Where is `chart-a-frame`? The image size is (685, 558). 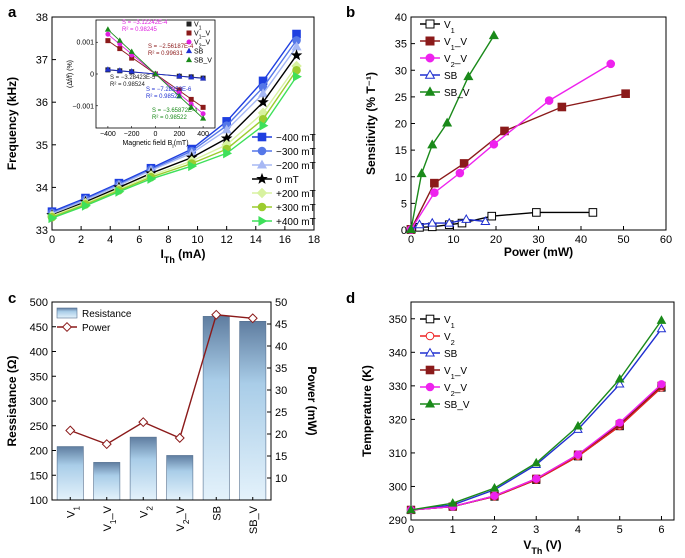 chart-a-frame is located at coordinates (183, 123).